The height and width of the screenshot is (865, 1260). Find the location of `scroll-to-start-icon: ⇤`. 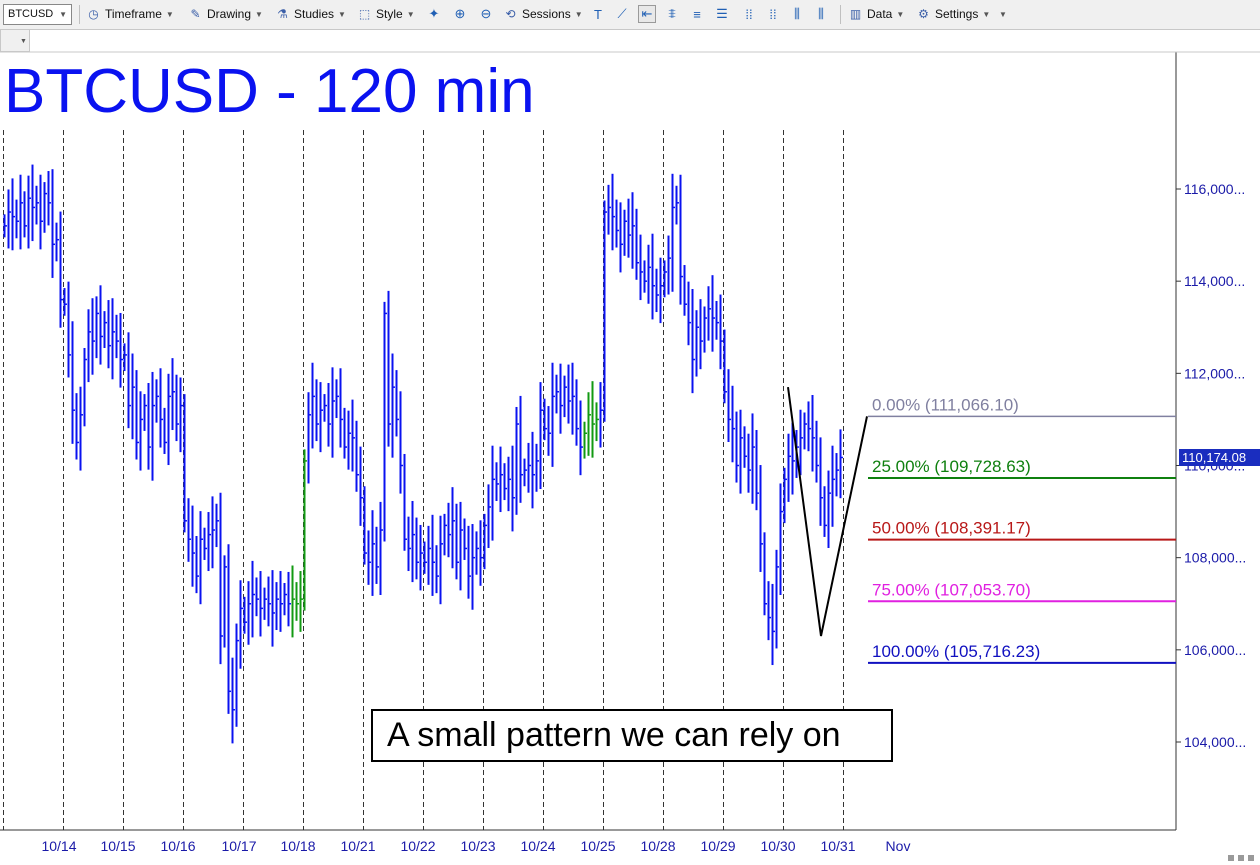

scroll-to-start-icon: ⇤ is located at coordinates (647, 14).